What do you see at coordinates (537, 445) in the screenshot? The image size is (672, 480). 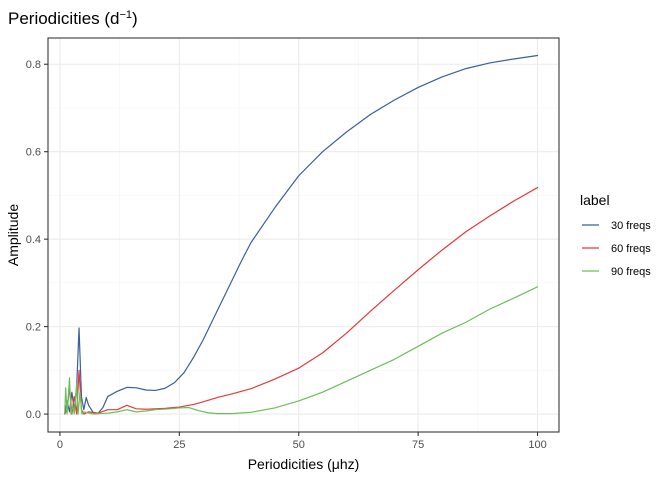 I see `x-tick-label: 100` at bounding box center [537, 445].